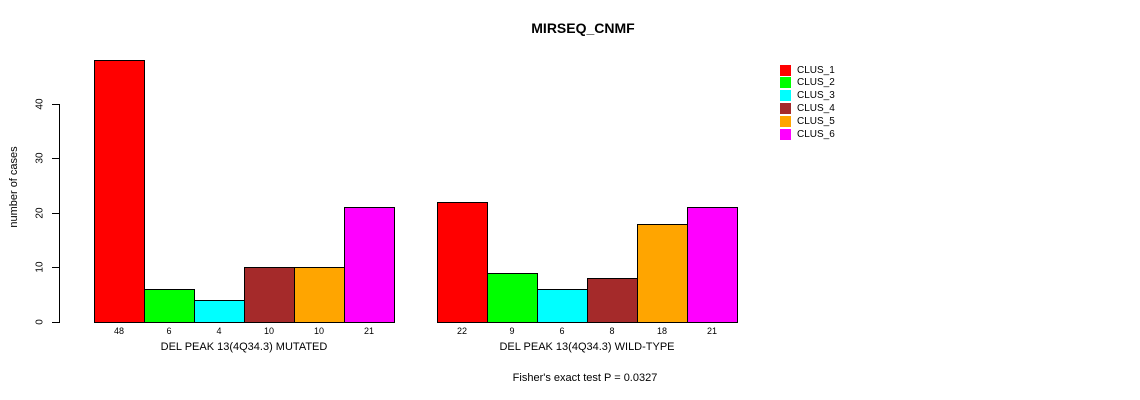 Image resolution: width=1140 pixels, height=400 pixels. Describe the element at coordinates (40, 267) in the screenshot. I see `y-axis-tick-label: 10` at that location.